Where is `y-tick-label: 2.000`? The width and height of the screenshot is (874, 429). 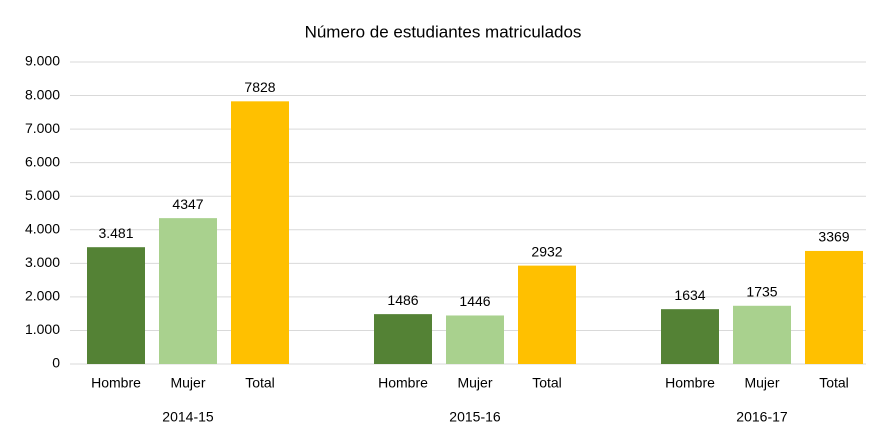 y-tick-label: 2.000 is located at coordinates (42, 296).